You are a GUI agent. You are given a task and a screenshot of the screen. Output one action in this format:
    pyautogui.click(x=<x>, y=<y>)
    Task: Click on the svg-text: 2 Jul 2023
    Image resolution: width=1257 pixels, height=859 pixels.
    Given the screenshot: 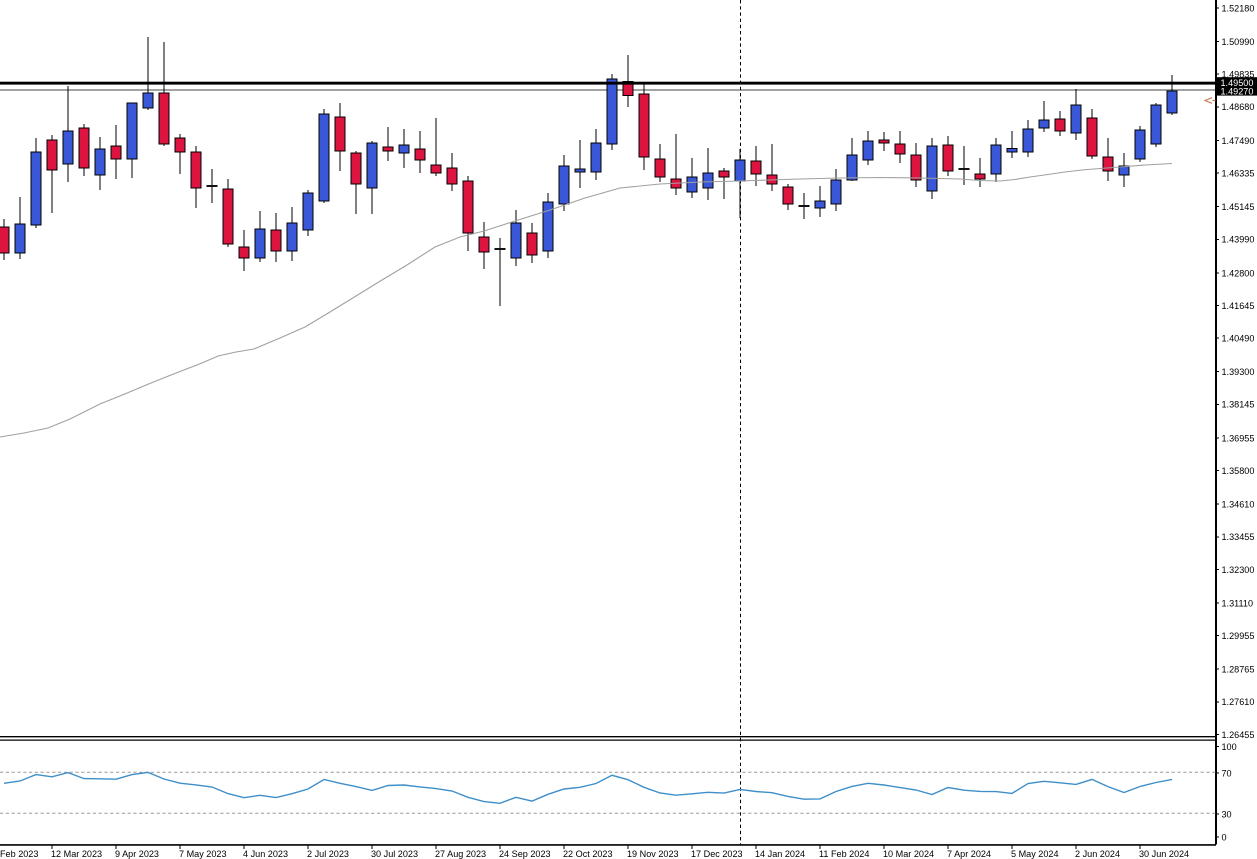 What is the action you would take?
    pyautogui.click(x=328, y=854)
    